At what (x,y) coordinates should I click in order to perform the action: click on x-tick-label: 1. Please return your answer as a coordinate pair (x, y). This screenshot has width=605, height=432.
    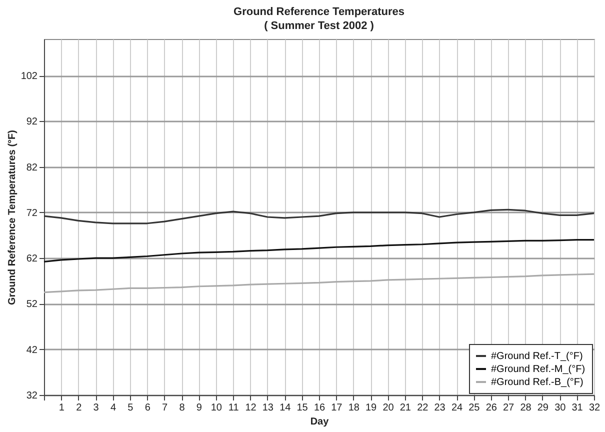
    Looking at the image, I should click on (61, 408).